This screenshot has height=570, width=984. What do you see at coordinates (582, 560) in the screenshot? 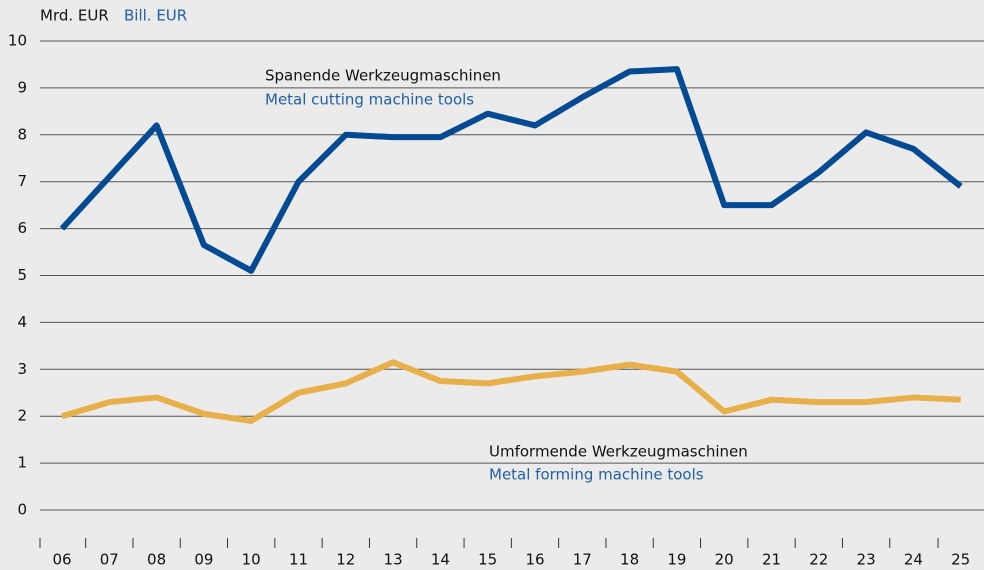
I see `x-tick-label: 17` at bounding box center [582, 560].